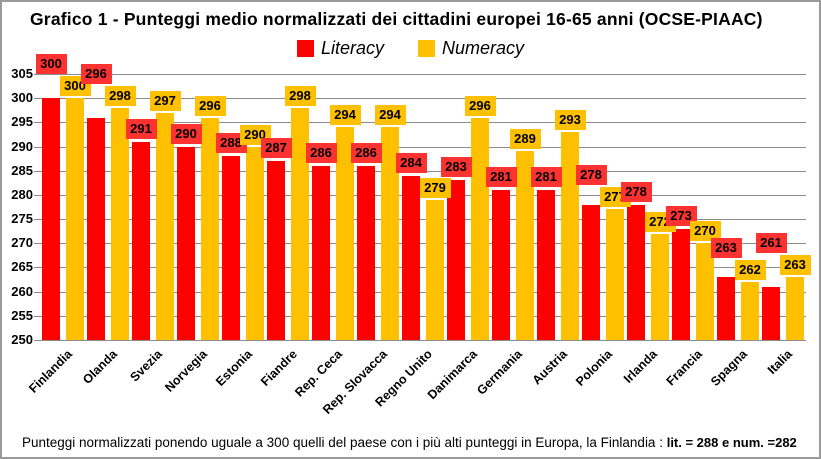 The image size is (821, 459). Describe the element at coordinates (276, 250) in the screenshot. I see `literacy-bar-Fiandre` at that location.